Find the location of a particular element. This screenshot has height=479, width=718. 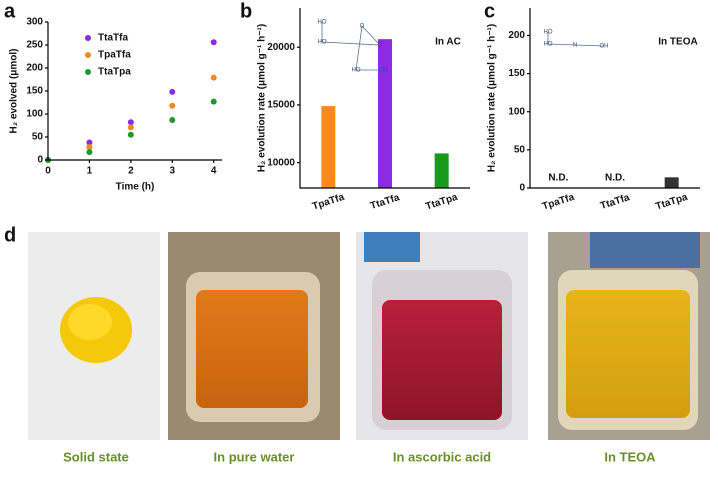

photo-caption: In pure water is located at coordinates (254, 456).